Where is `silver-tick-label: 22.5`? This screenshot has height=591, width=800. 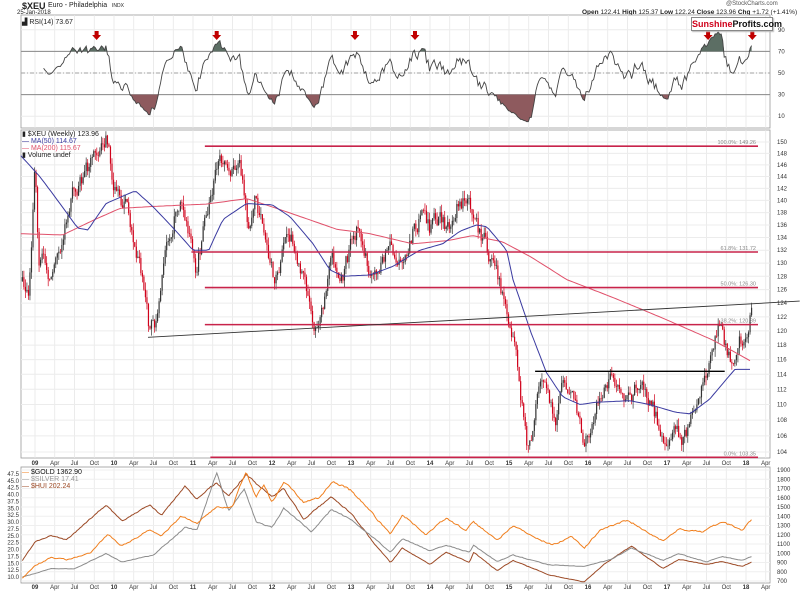 silver-tick-label: 22.5 is located at coordinates (13, 544).